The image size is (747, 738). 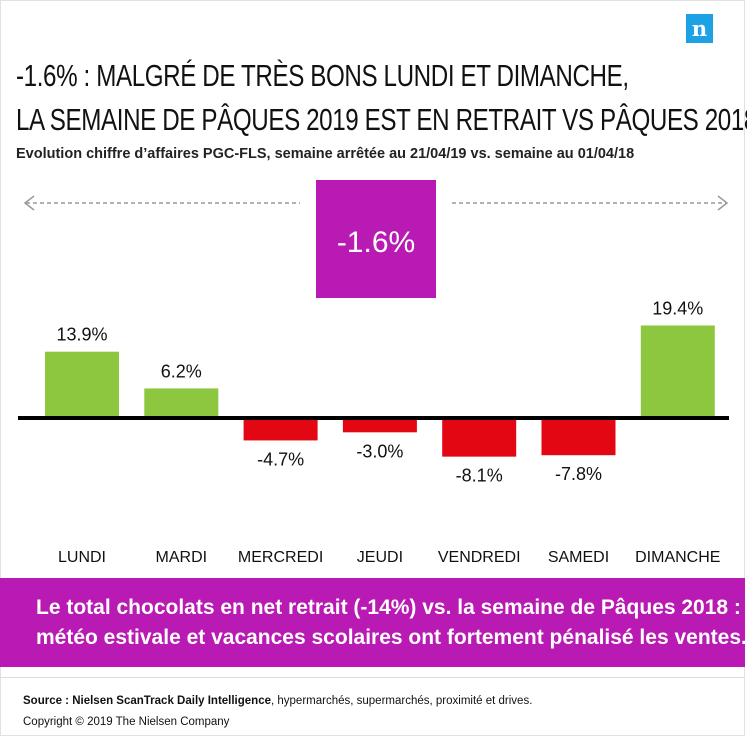 I want to click on category-label-mercredi: MERCREDI, so click(x=280, y=557).